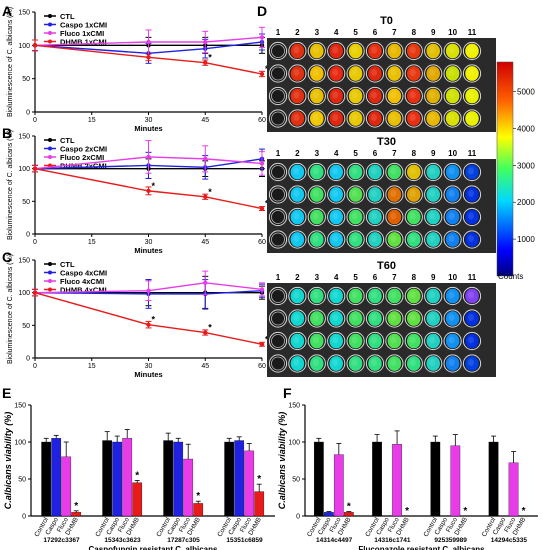 Image resolution: width=543 pixels, height=550 pixels. What do you see at coordinates (526, 92) in the screenshot?
I see `colorbar-tick-label: 5000` at bounding box center [526, 92].